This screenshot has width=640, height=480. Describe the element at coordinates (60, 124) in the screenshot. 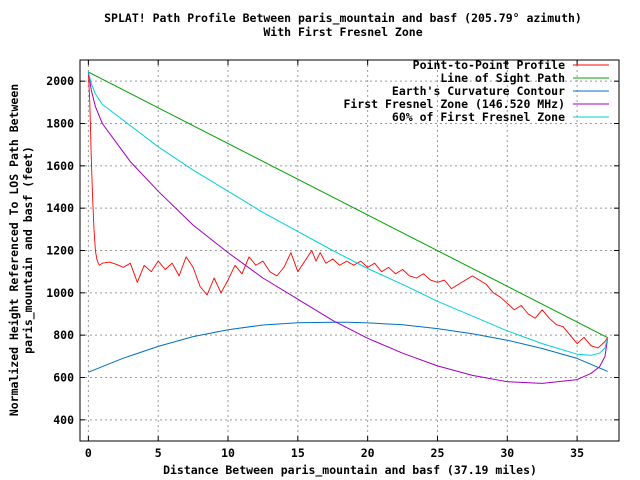

I see `y-tick-label: 1800` at that location.